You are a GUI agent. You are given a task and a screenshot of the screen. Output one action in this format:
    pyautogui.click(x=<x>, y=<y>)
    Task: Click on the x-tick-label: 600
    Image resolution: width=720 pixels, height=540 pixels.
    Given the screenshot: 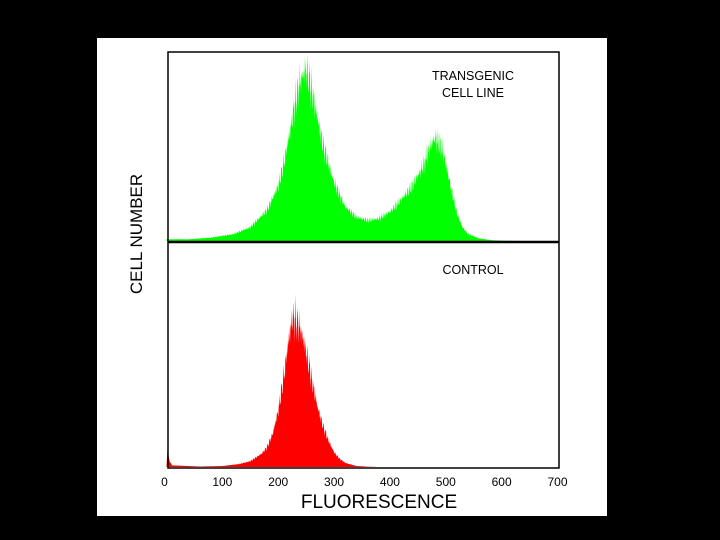 What is the action you would take?
    pyautogui.click(x=502, y=482)
    